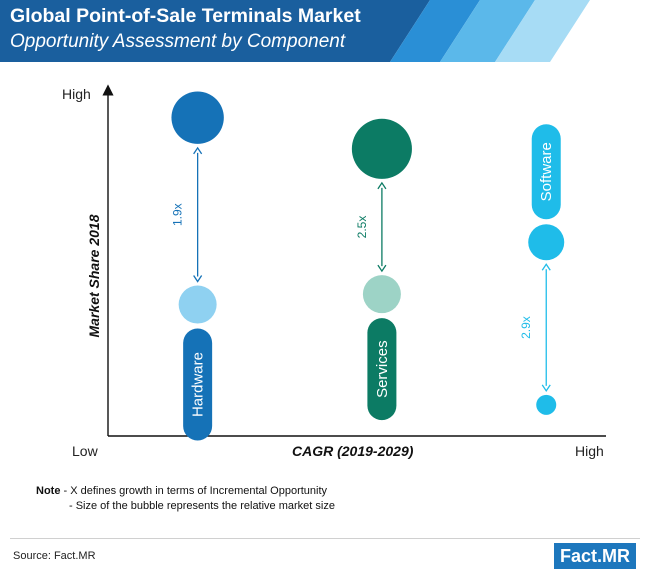 Image resolution: width=650 pixels, height=576 pixels. Describe the element at coordinates (546, 267) in the screenshot. I see `software-arrow-head-top` at that location.